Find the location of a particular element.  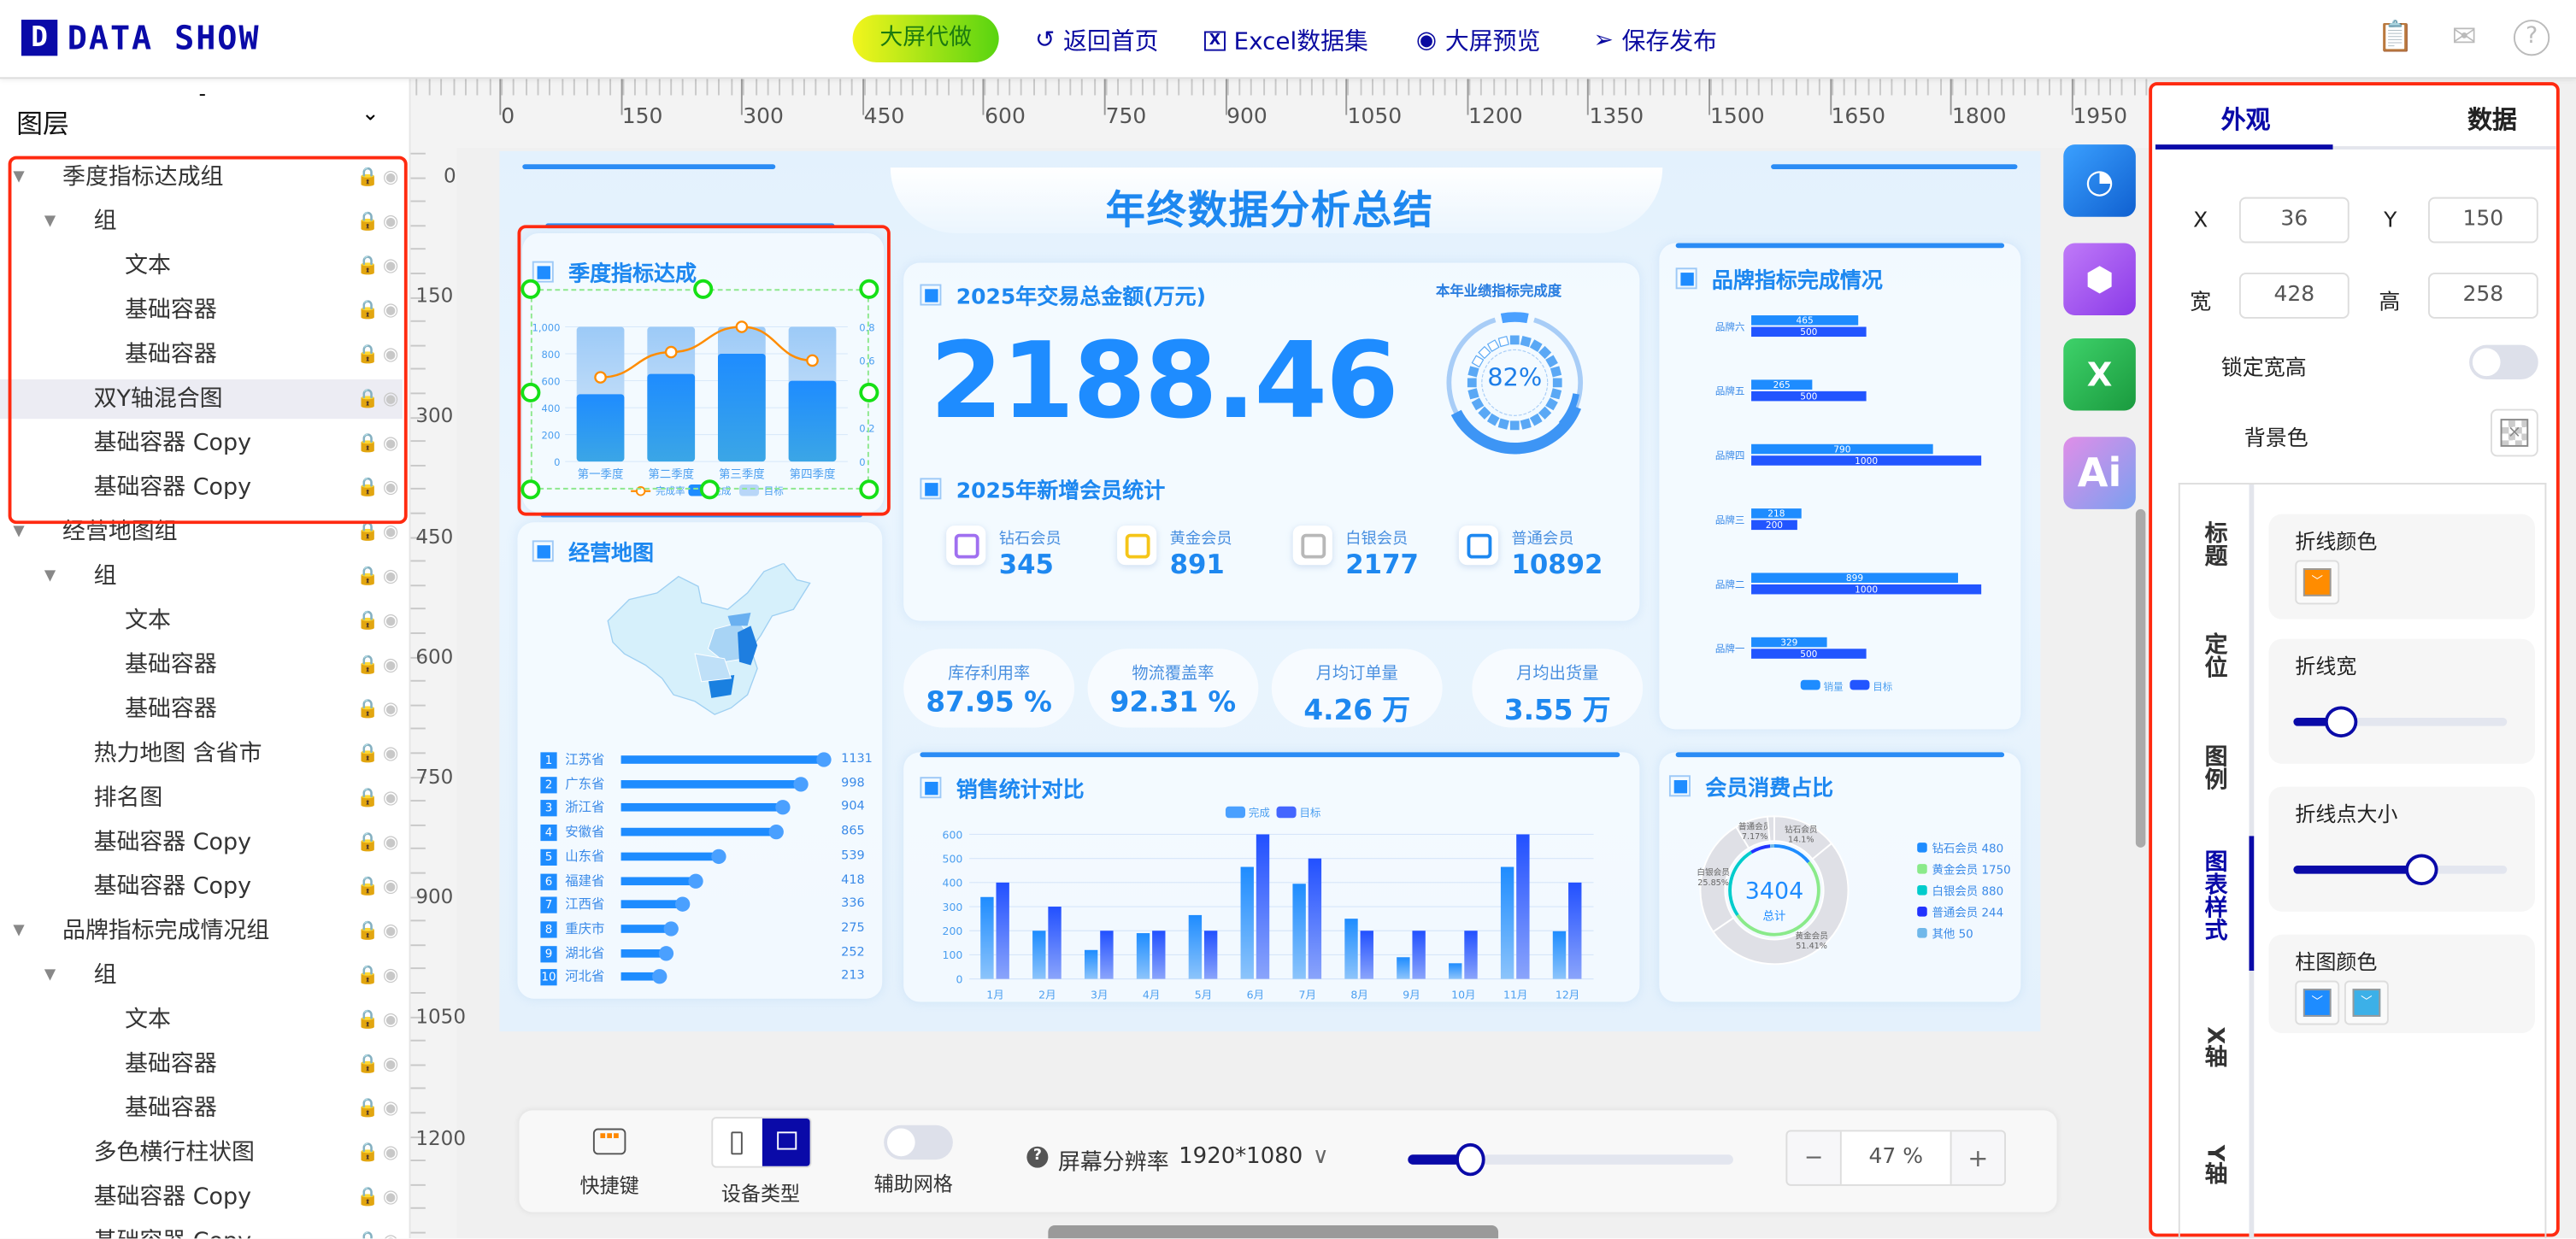

zoom-slider is located at coordinates (1570, 1159).